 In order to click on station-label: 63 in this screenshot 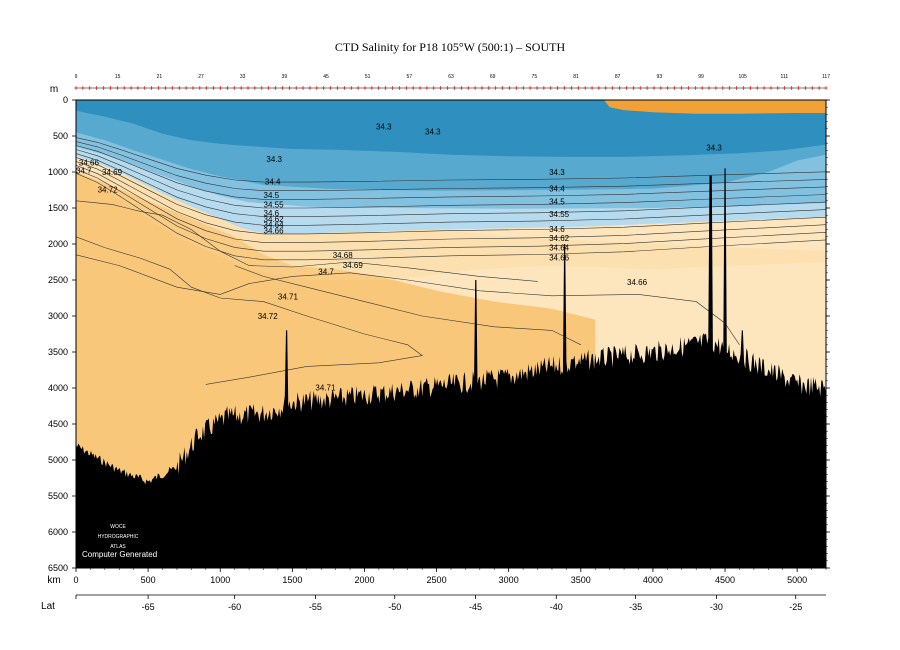, I will do `click(451, 77)`.